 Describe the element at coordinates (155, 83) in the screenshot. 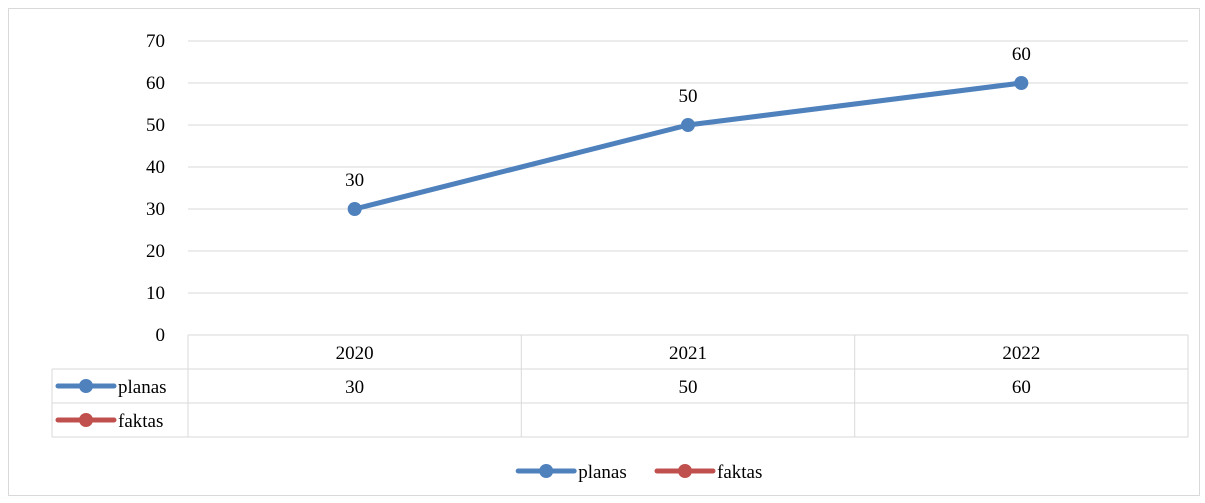

I see `y-tick-label: 60` at that location.